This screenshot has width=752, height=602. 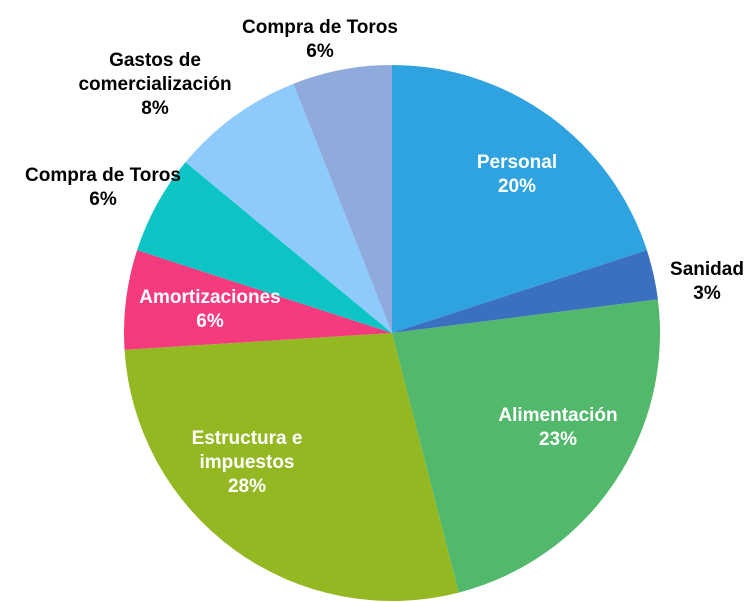 What do you see at coordinates (707, 282) in the screenshot?
I see `slice-label: Sanidad 3%` at bounding box center [707, 282].